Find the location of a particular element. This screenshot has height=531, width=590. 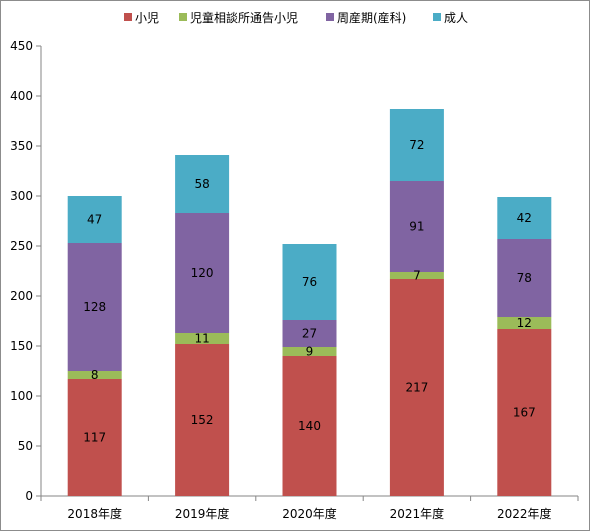

data-label: 167 is located at coordinates (524, 413).